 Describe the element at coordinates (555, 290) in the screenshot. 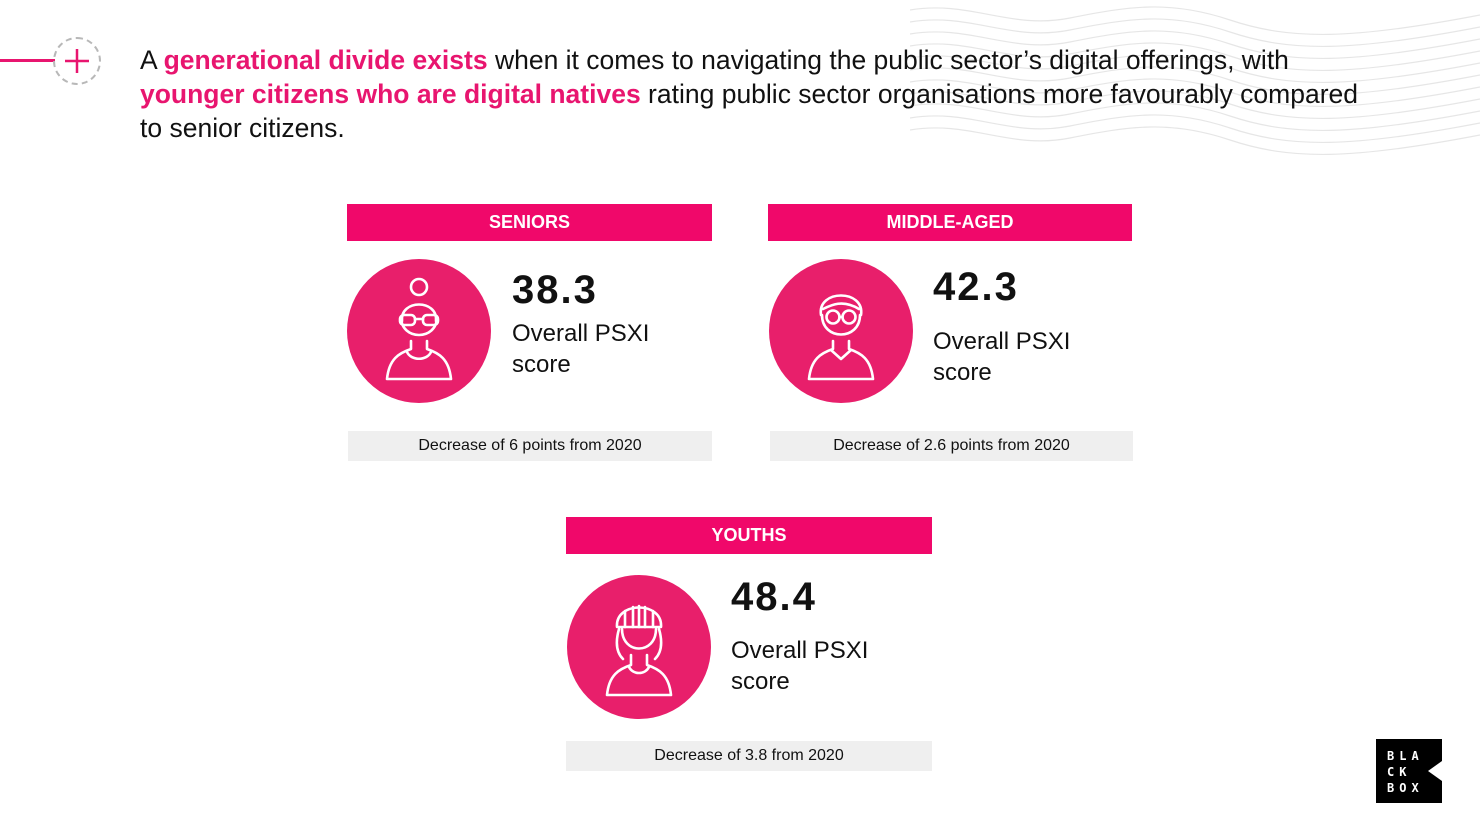

I see `seniors-score: 38.3` at that location.